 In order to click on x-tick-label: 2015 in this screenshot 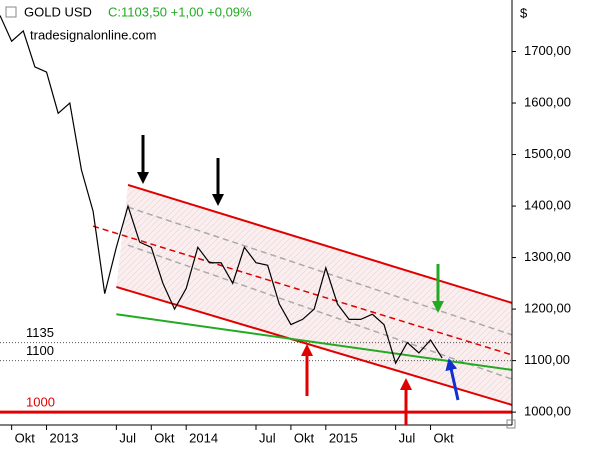, I will do `click(343, 437)`.